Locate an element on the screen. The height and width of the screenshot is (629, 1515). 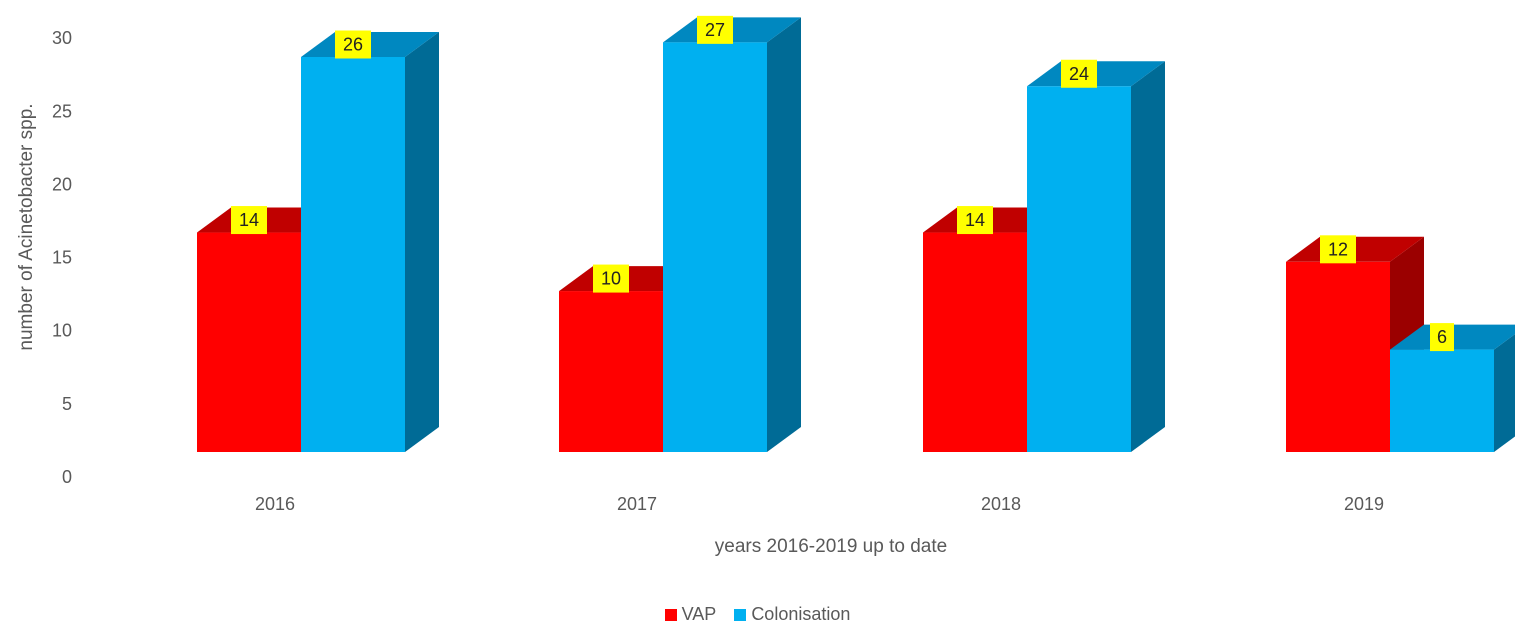
legend-swatch-colonisation is located at coordinates (740, 614).